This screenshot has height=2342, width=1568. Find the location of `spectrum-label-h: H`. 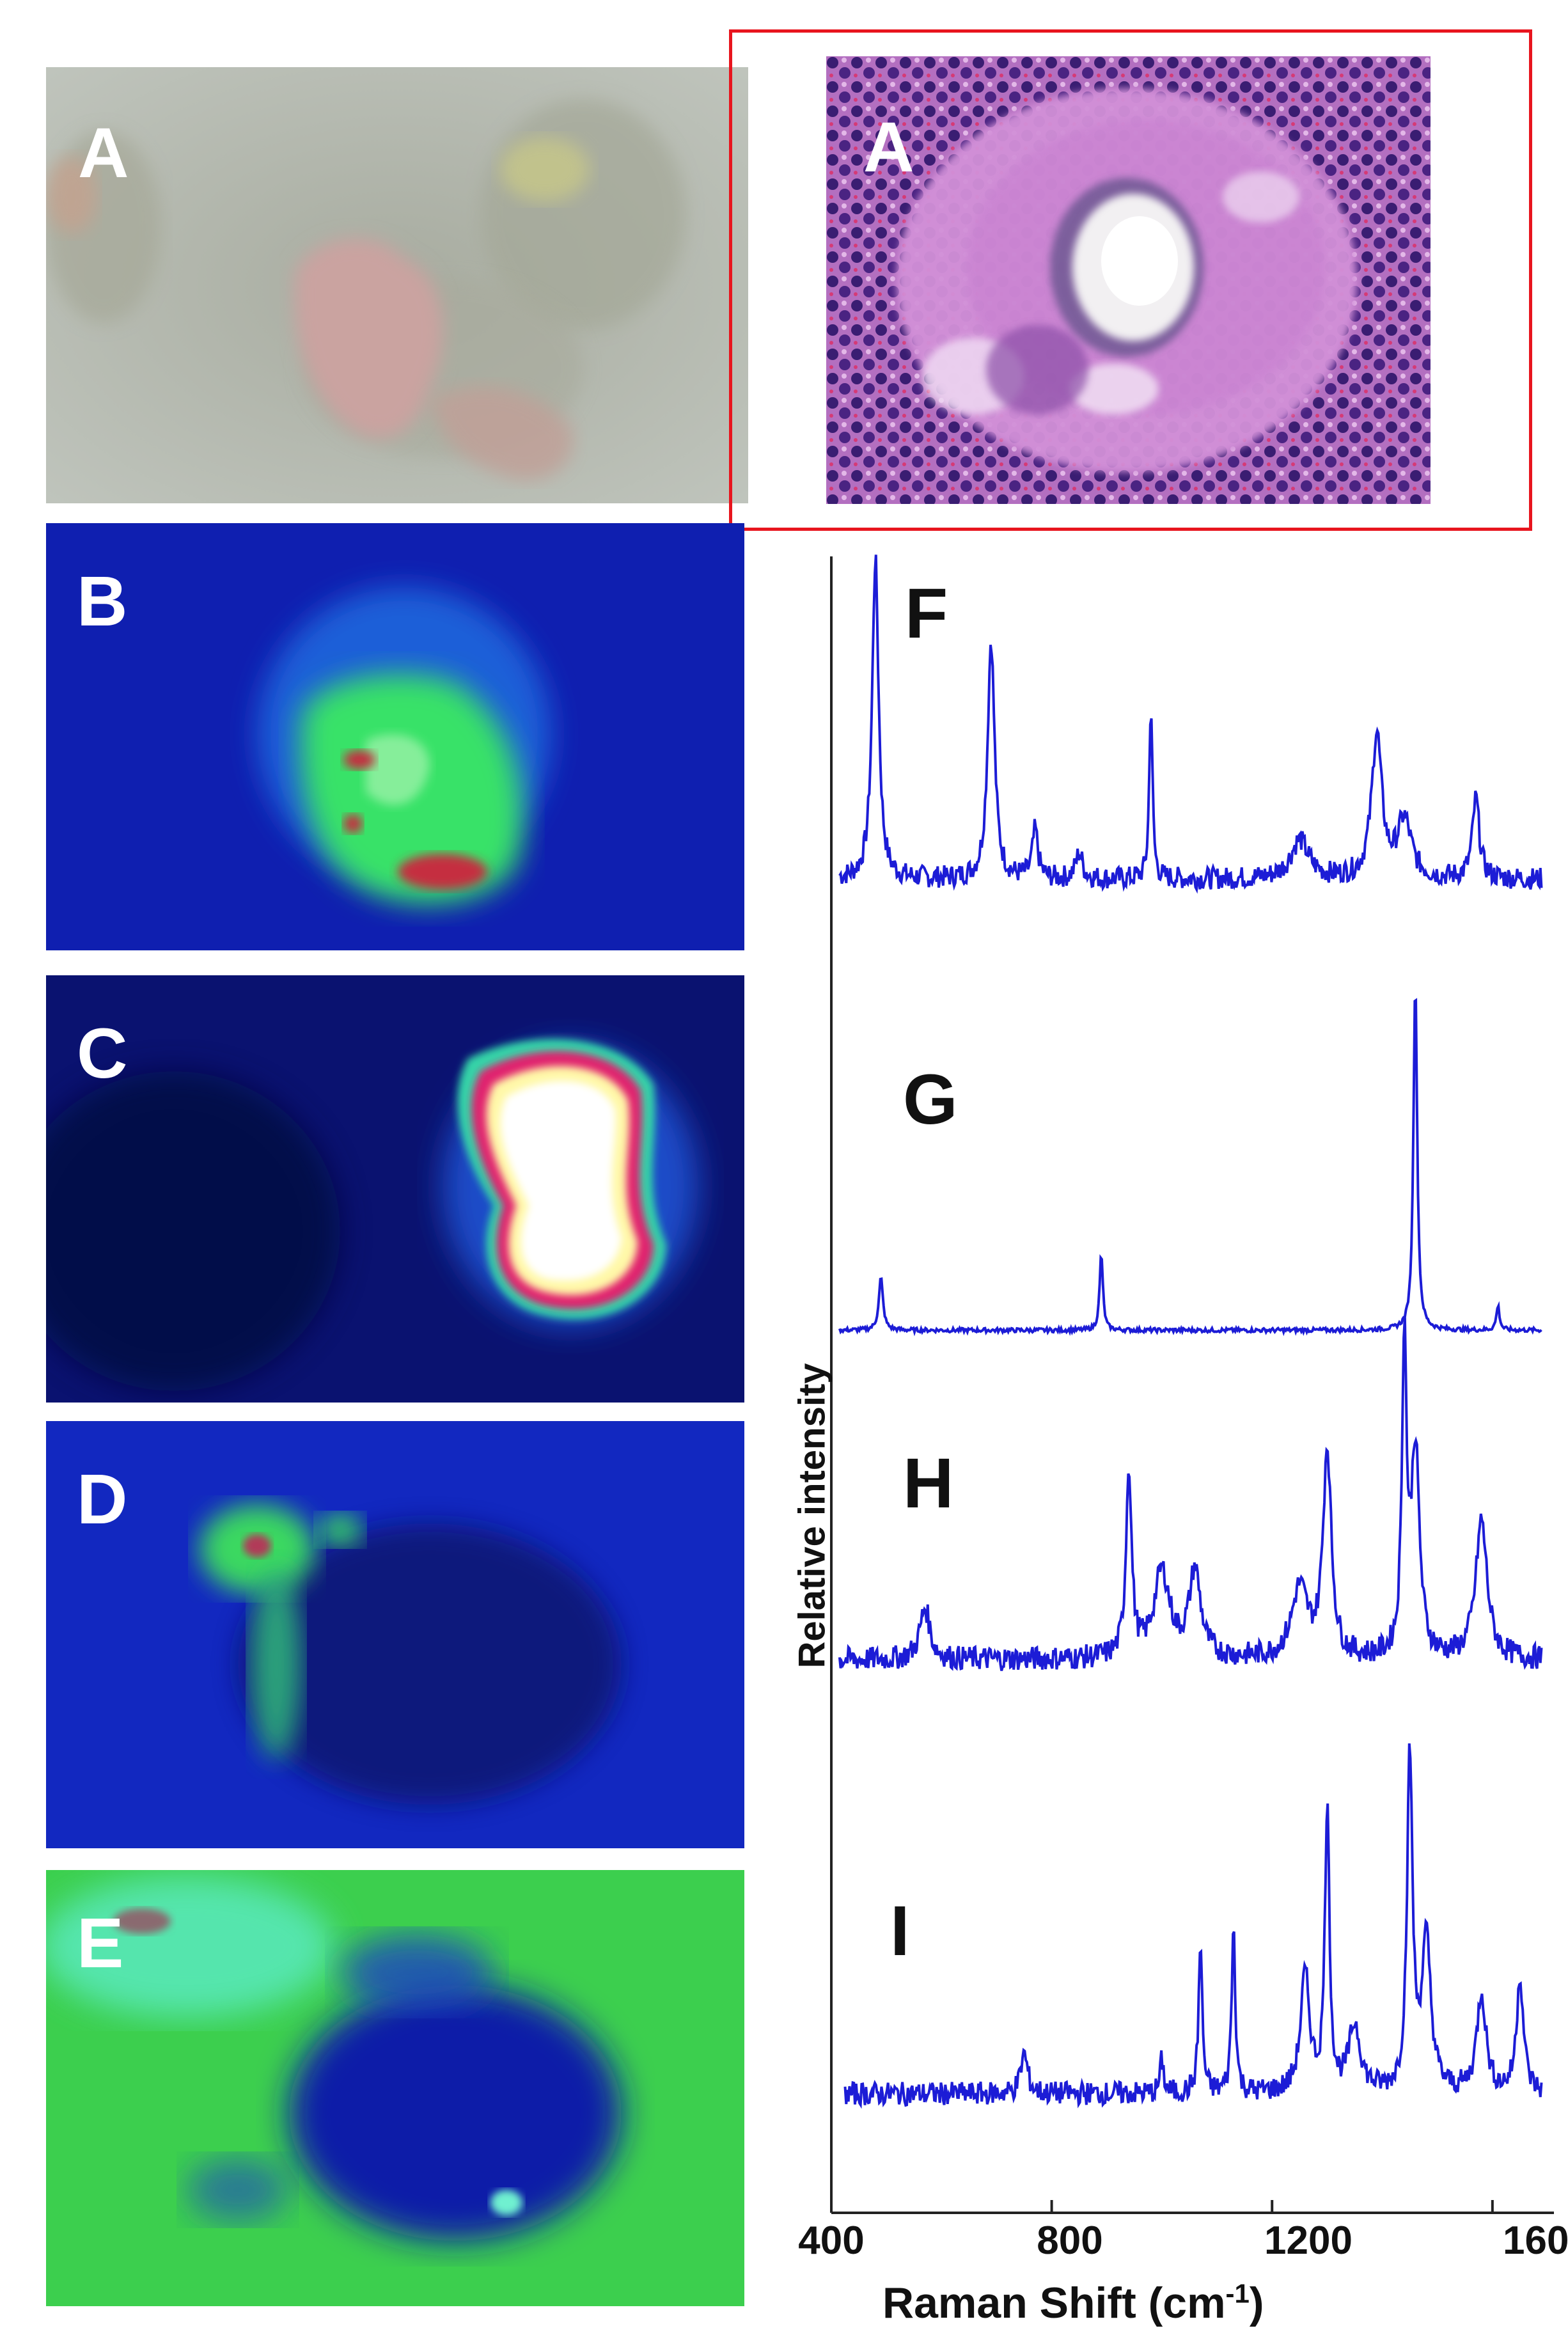

spectrum-label-h: H is located at coordinates (928, 1483).